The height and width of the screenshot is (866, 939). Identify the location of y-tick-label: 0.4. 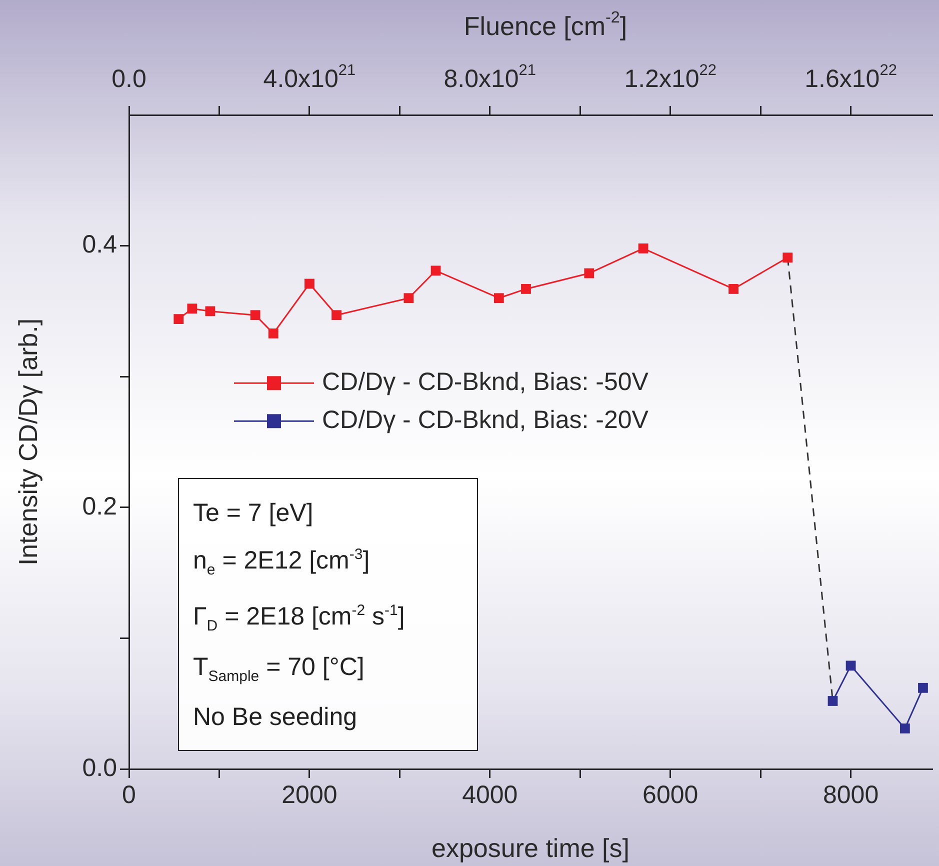
(100, 244).